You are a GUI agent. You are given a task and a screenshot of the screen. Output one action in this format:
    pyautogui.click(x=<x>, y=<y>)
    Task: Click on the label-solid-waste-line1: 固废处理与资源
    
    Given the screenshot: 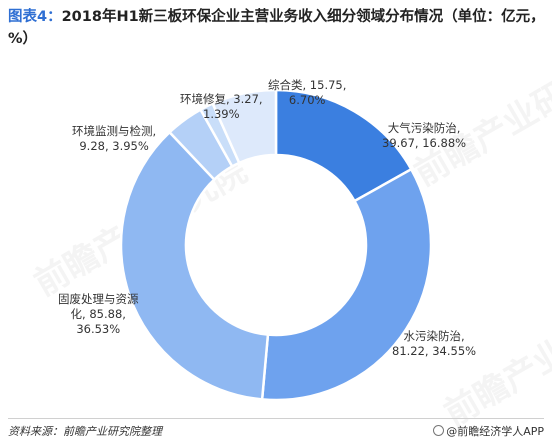 What is the action you would take?
    pyautogui.click(x=98, y=299)
    